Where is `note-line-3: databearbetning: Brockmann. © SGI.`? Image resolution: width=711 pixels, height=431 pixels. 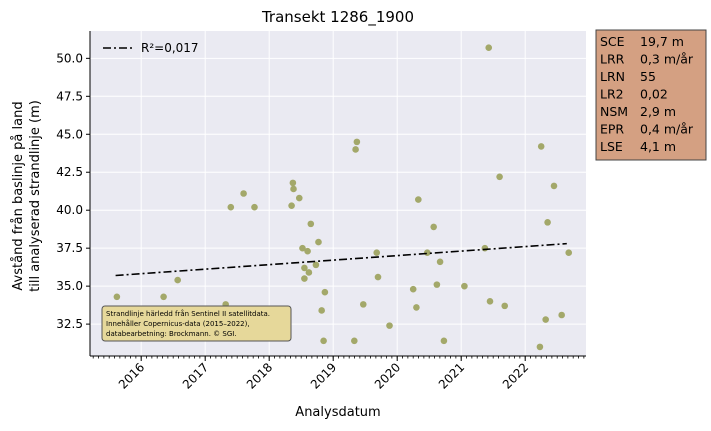
note-line-3: databearbetning: Brockmann. © SGI. is located at coordinates (171, 334).